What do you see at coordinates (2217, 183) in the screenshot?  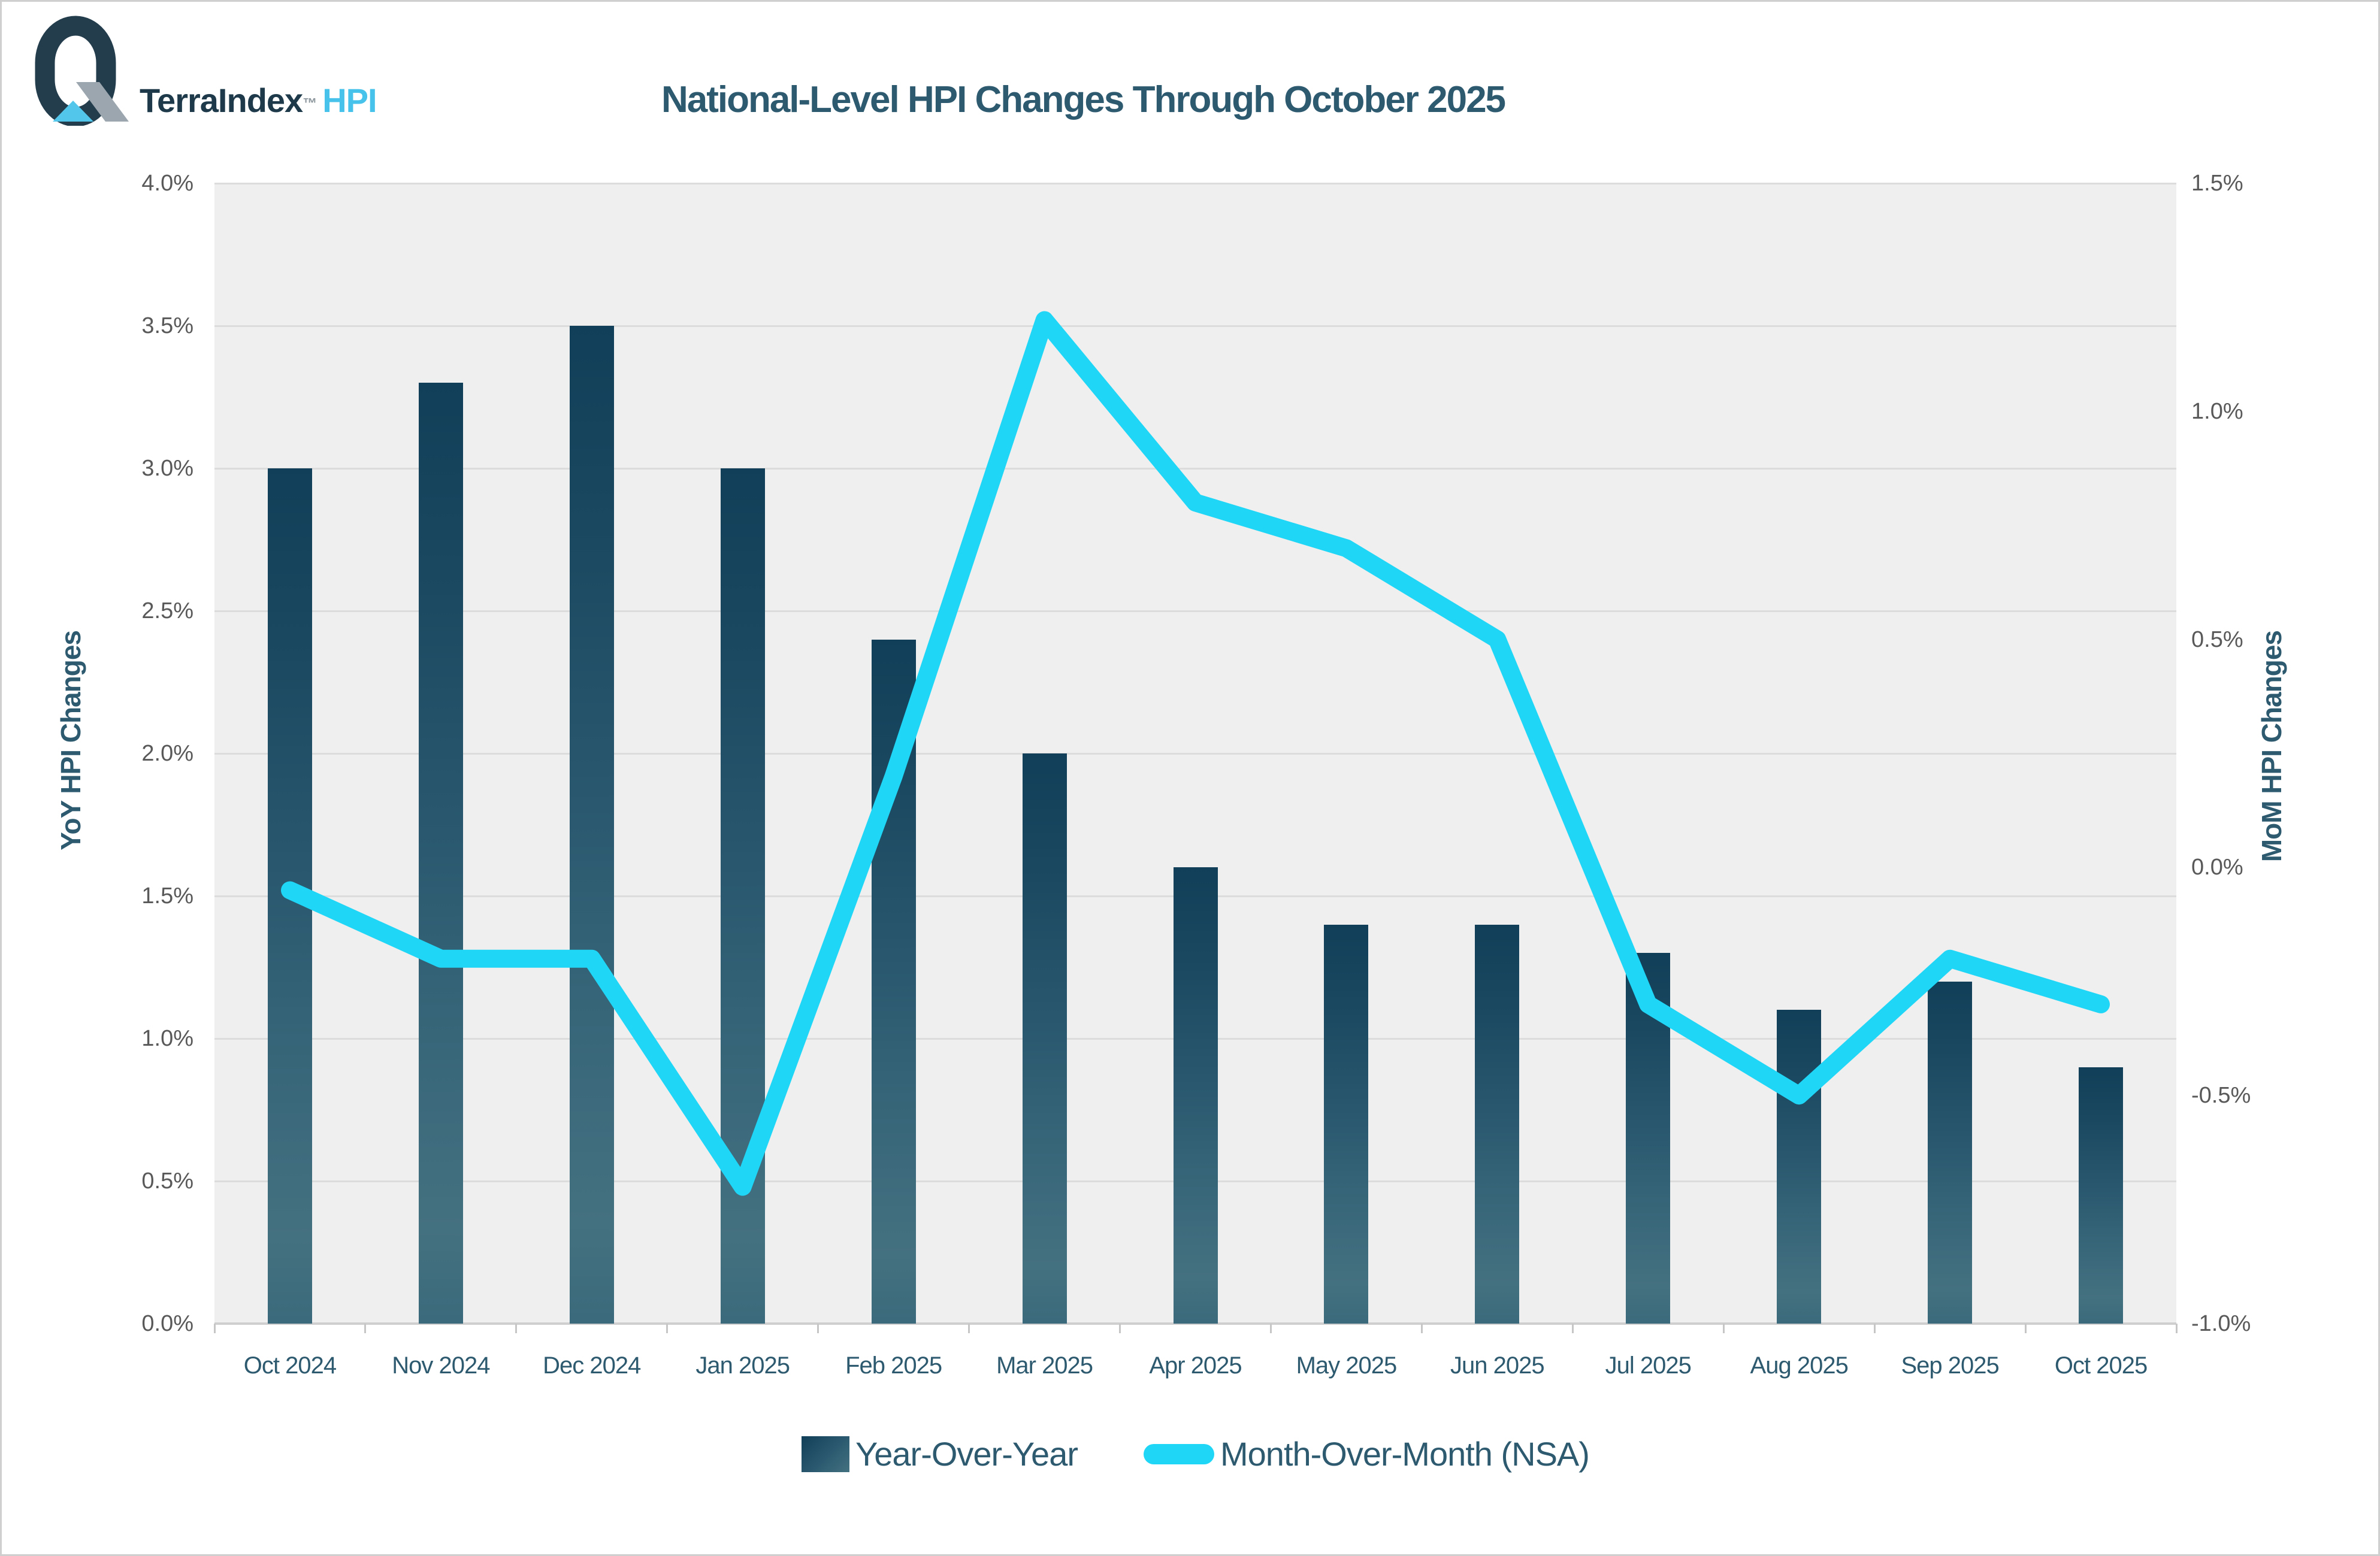 I see `right-axis-tick-1.5%: 1.5%` at bounding box center [2217, 183].